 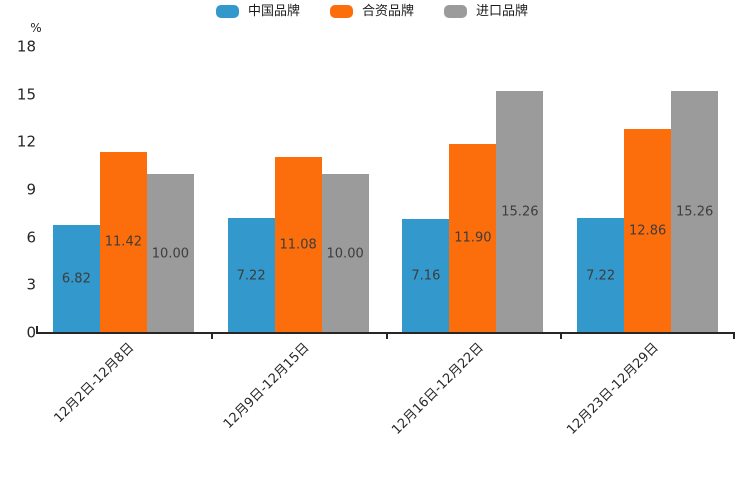 I want to click on y-axis-tick-label: 9, so click(x=31, y=189).